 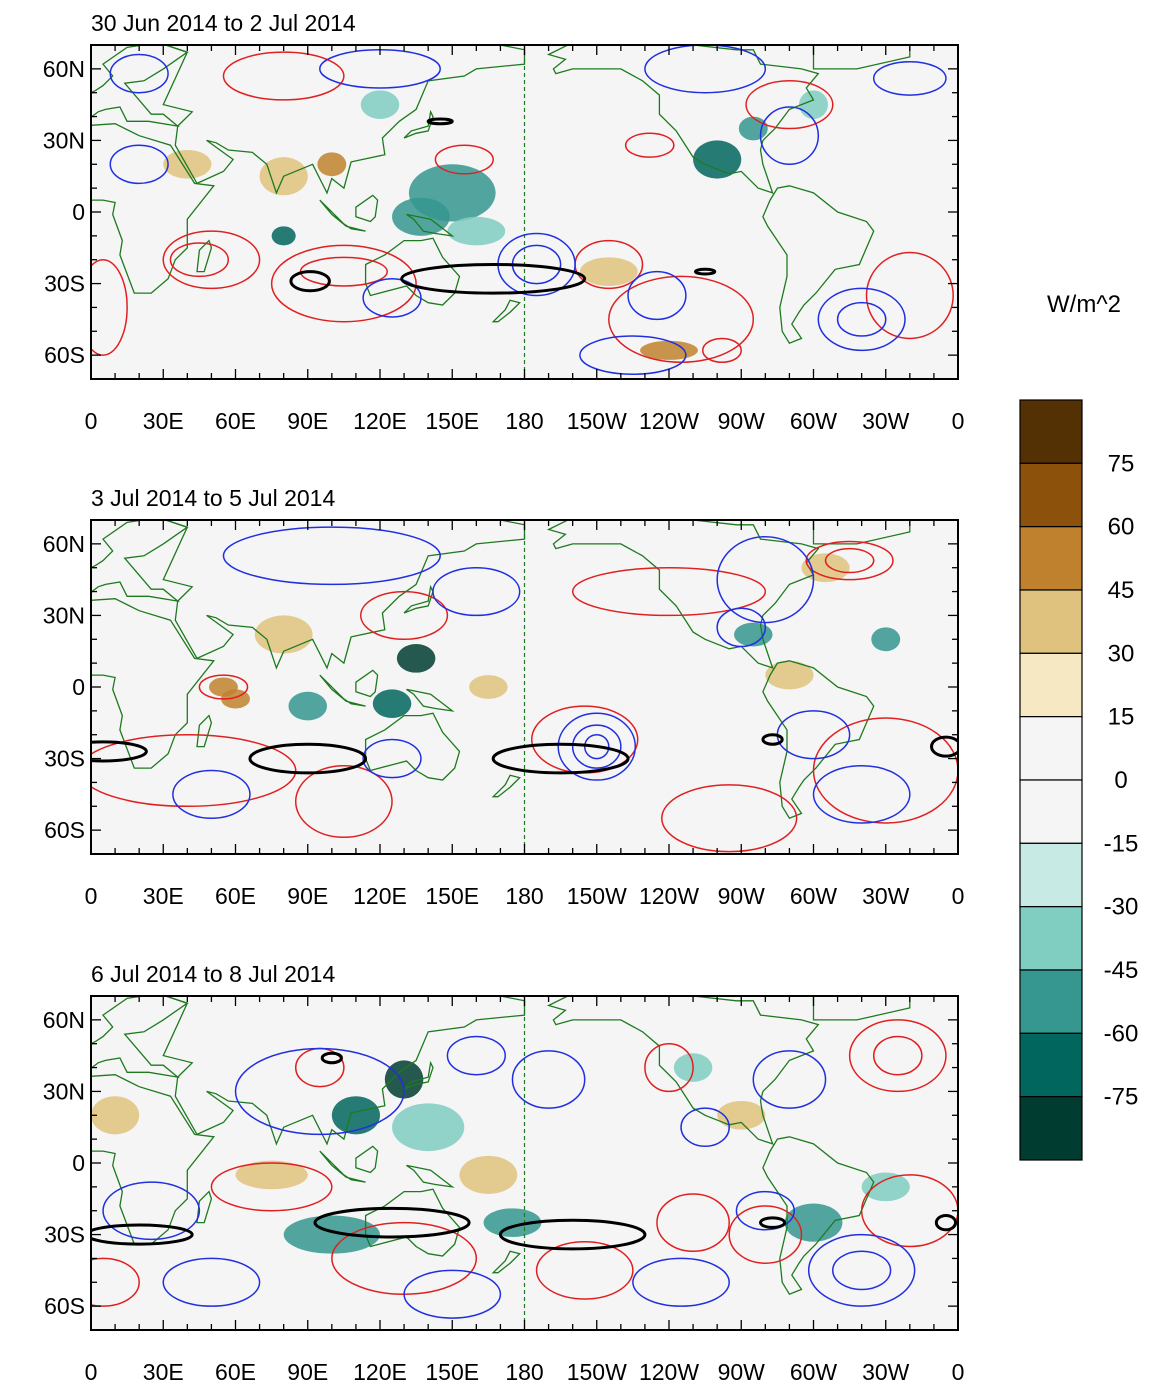 I want to click on colorbar: 75 60 45 30 15 0 -15 -30 -45 -60 -75 W/m^2, so click(x=1079, y=726).